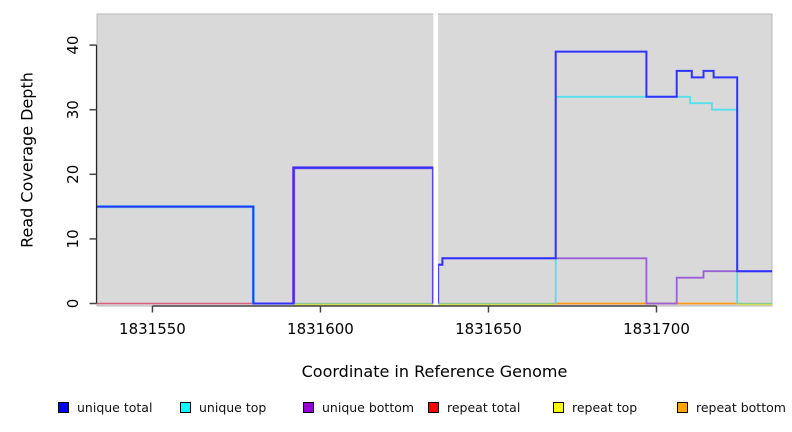  Describe the element at coordinates (27, 160) in the screenshot. I see `y-axis-title: Read Coverage Depth` at that location.